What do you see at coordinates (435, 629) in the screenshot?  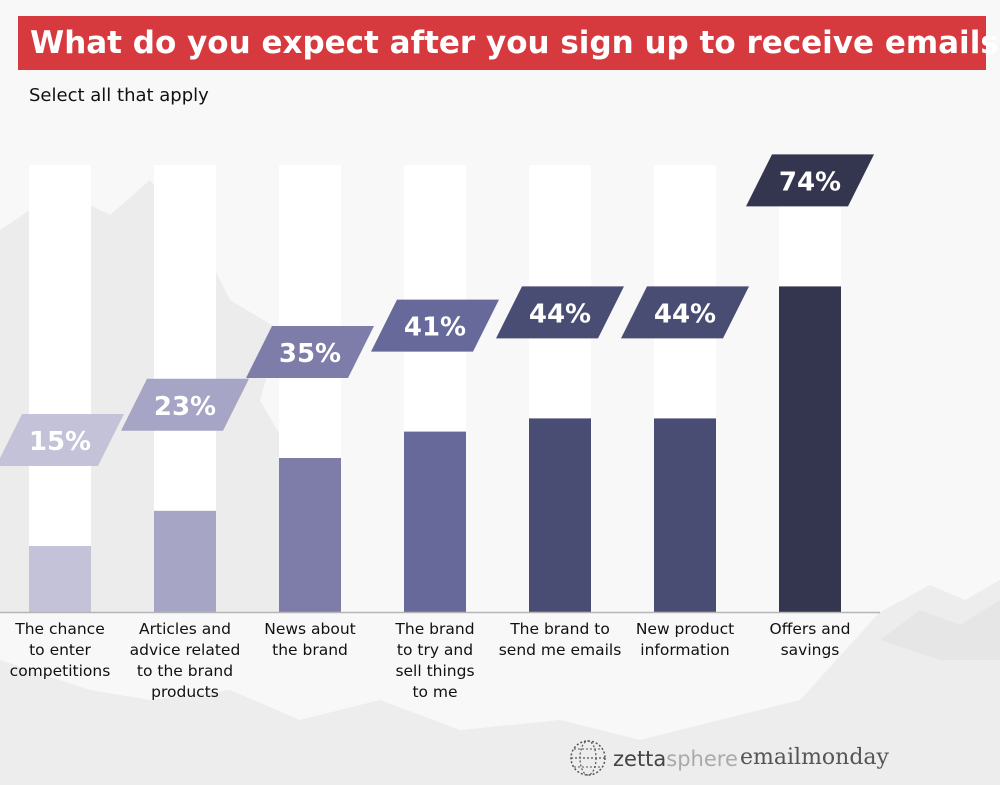 I see `category-label-line: The brand` at bounding box center [435, 629].